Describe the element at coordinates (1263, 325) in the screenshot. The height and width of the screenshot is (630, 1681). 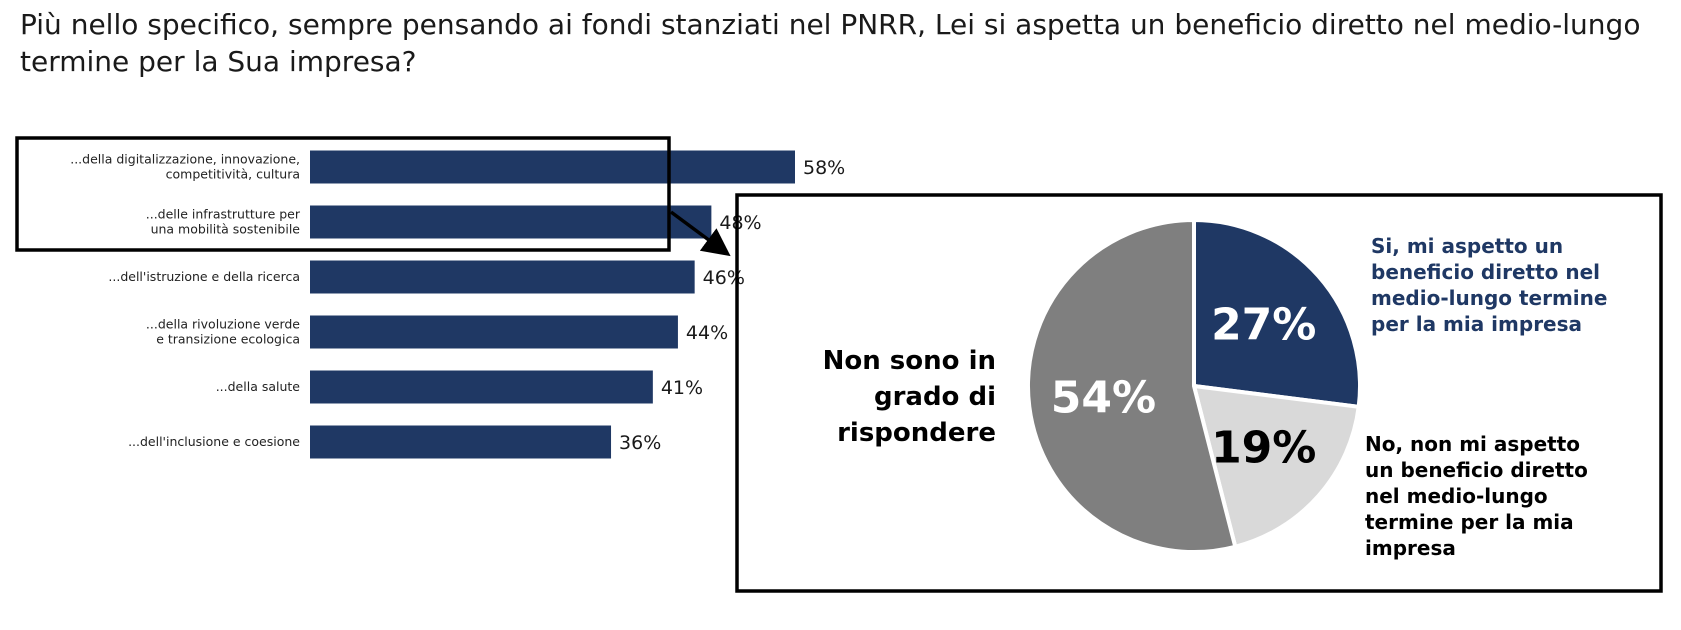
I see `slice-value-label: 27%` at that location.